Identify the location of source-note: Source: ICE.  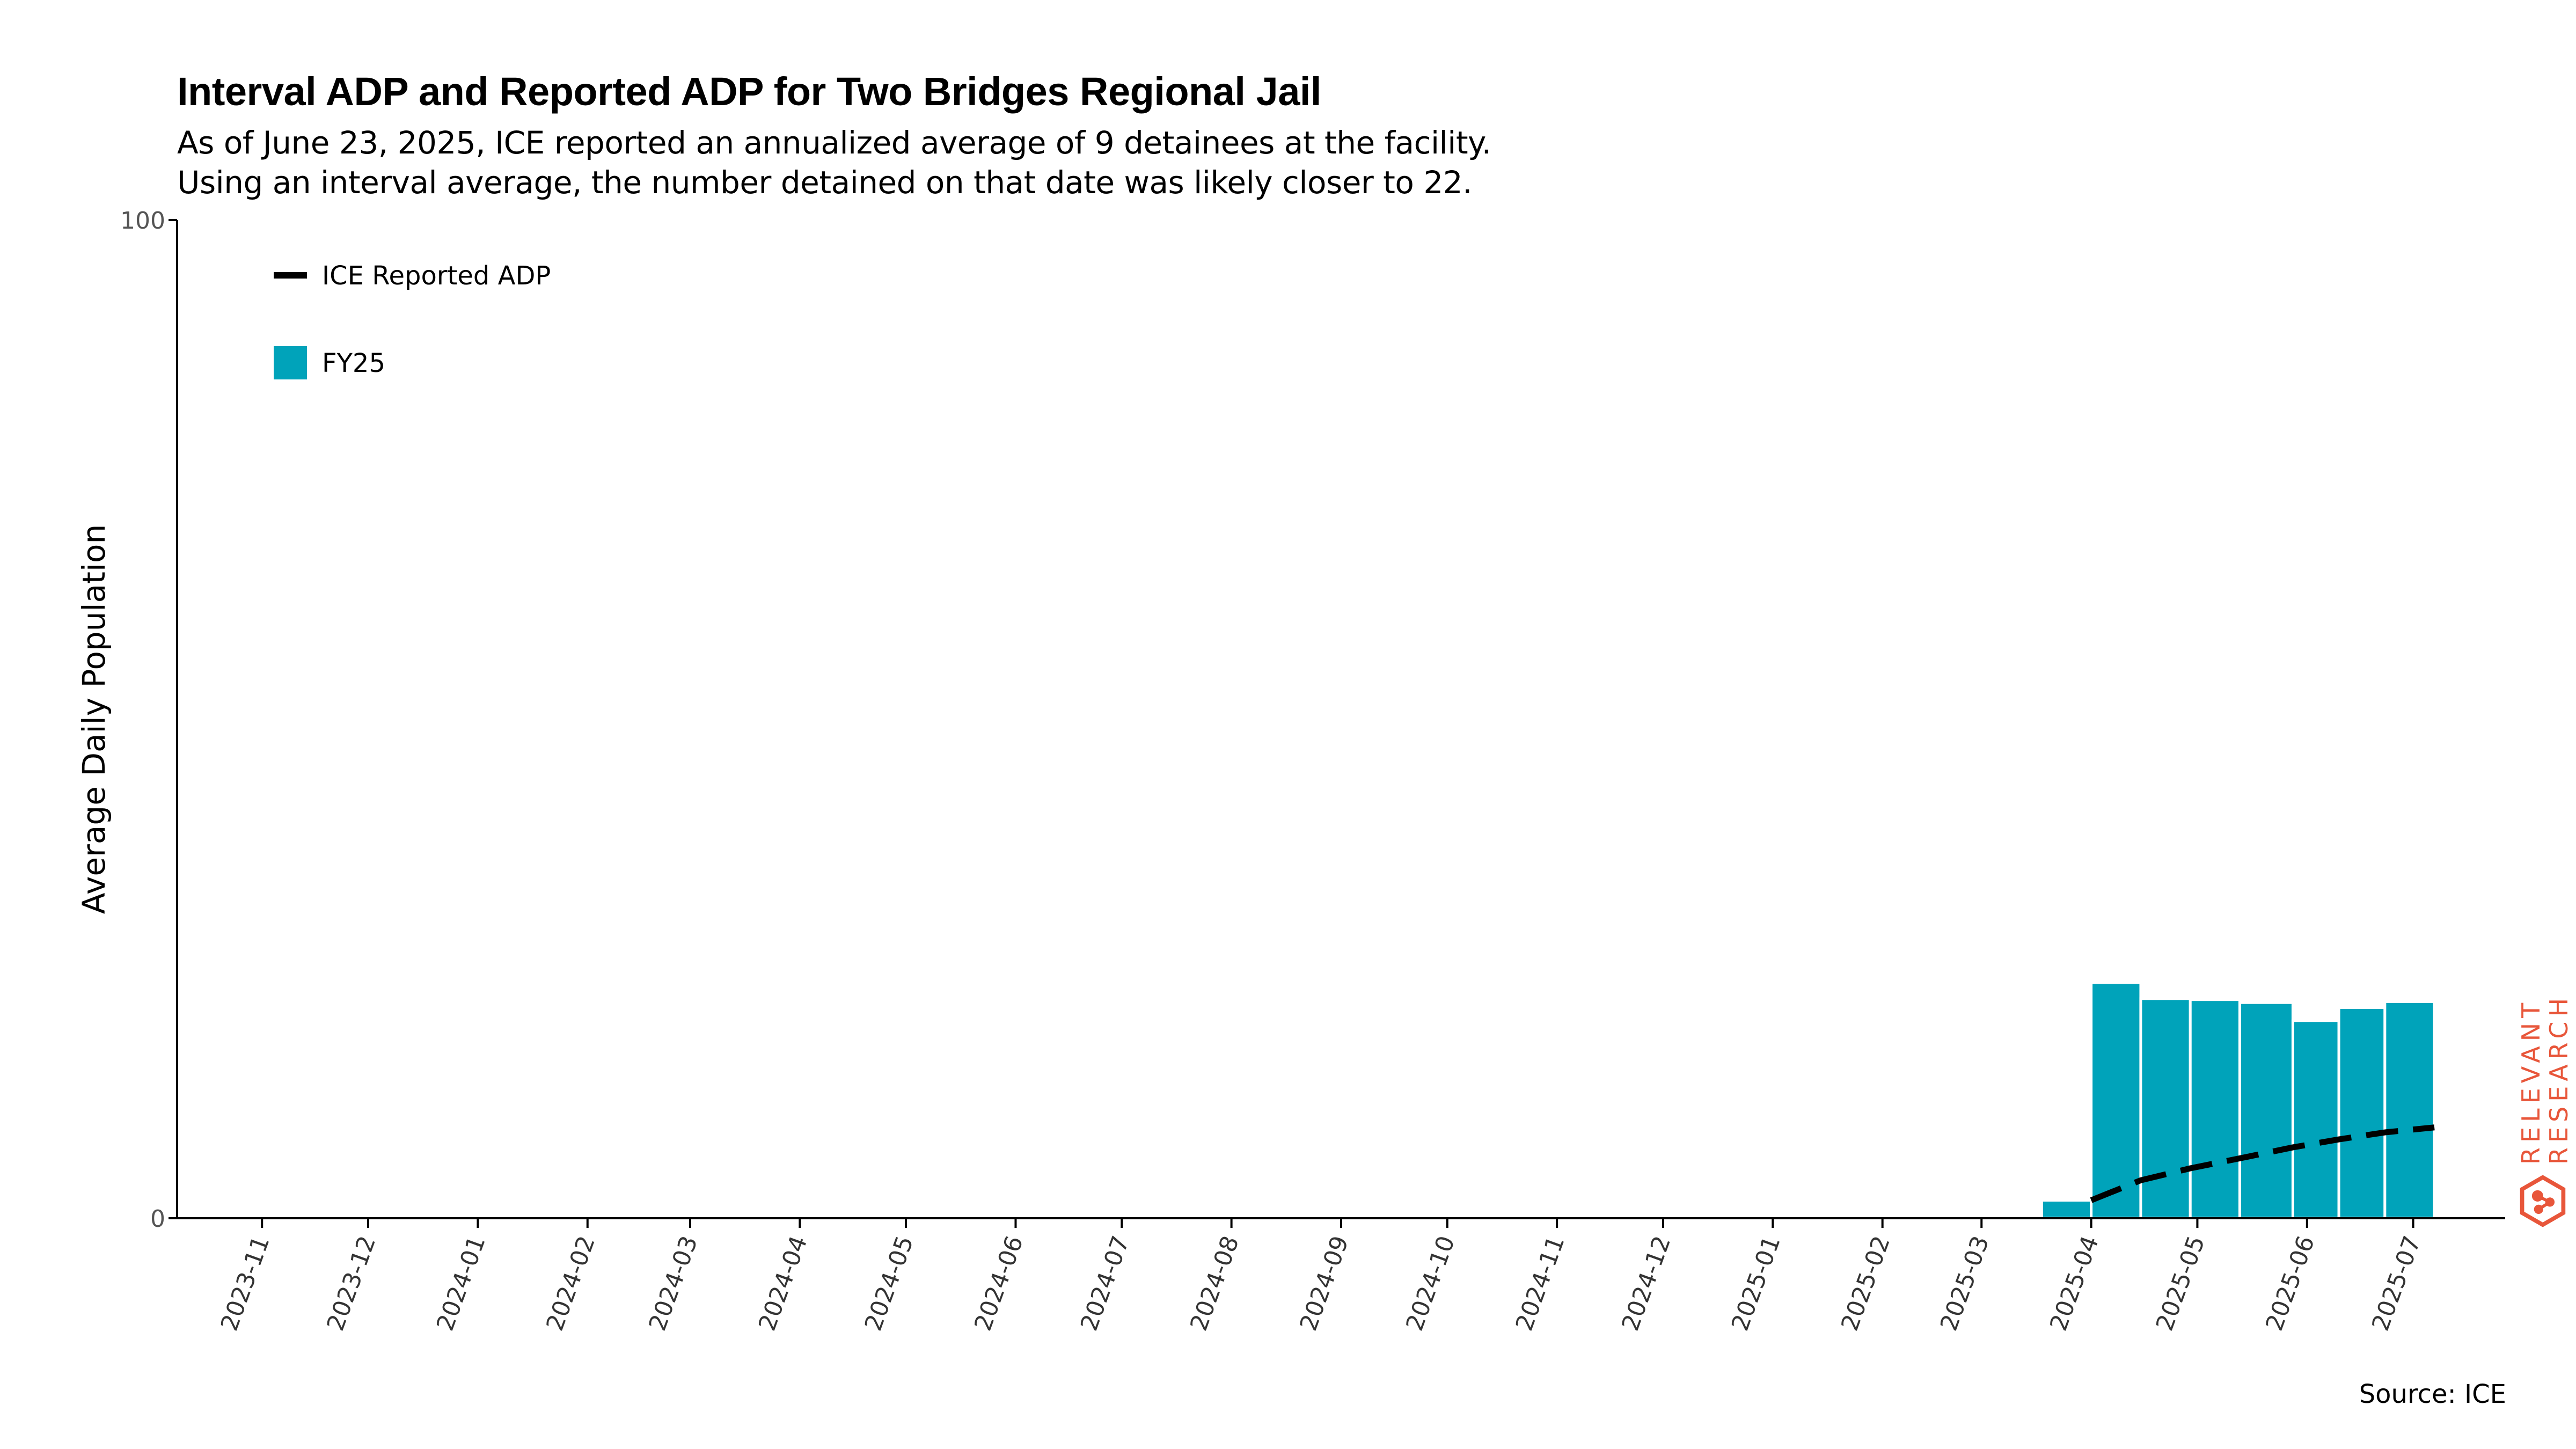
(2432, 1394).